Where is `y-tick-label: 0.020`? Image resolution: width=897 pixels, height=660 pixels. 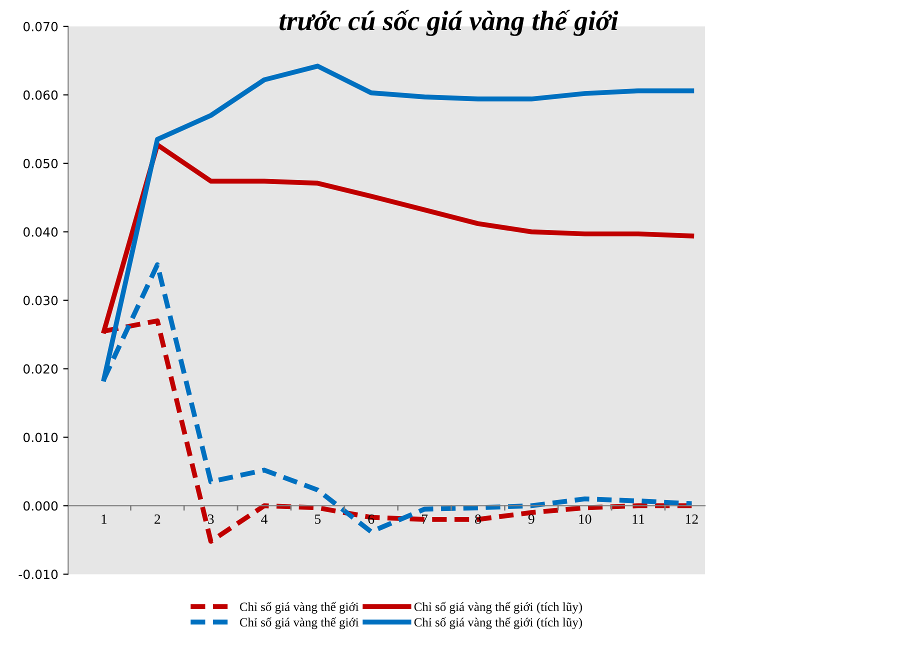
y-tick-label: 0.020 is located at coordinates (40, 369).